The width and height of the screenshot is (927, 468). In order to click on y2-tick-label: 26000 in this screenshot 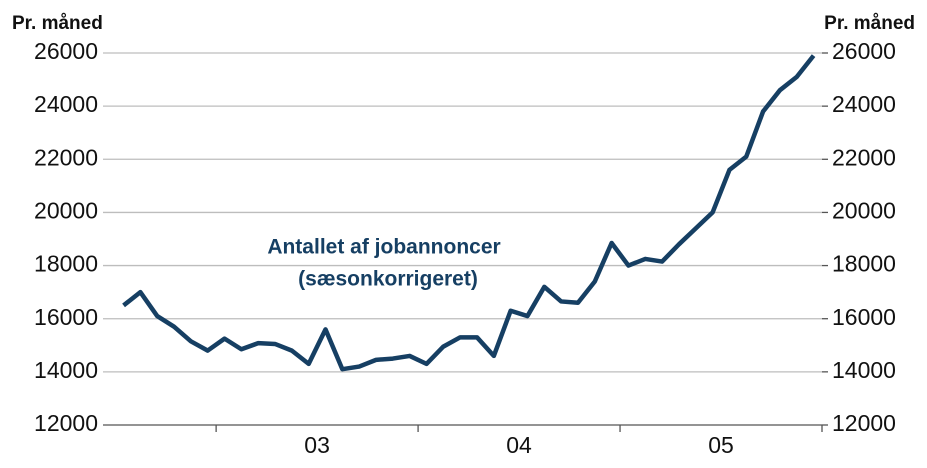, I will do `click(864, 51)`.